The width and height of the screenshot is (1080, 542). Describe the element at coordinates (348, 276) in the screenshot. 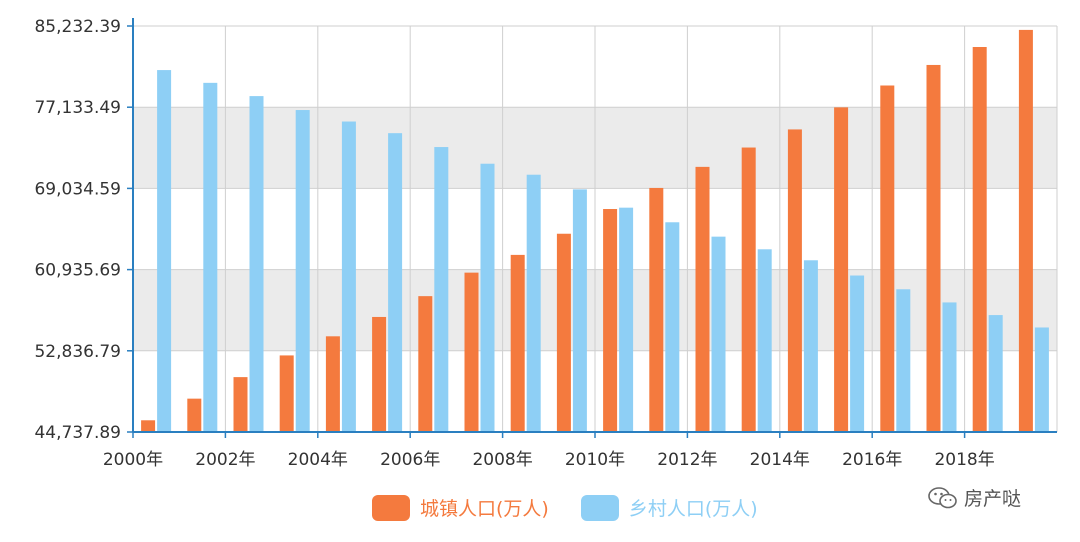

I see `bar-rural-2004` at that location.